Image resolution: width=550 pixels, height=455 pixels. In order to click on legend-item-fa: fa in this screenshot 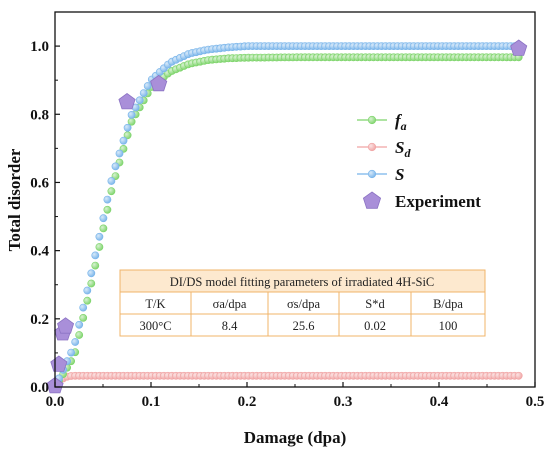, I will do `click(382, 122)`.